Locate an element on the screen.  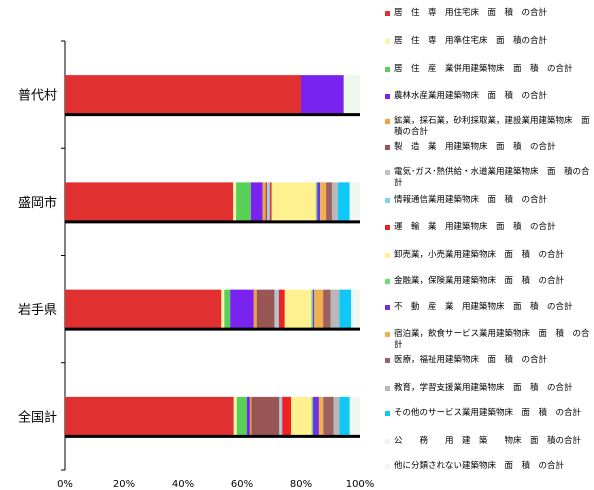
legend-label: 医療，福祉用建築物床 面 積 の合計 is located at coordinates (471, 360).